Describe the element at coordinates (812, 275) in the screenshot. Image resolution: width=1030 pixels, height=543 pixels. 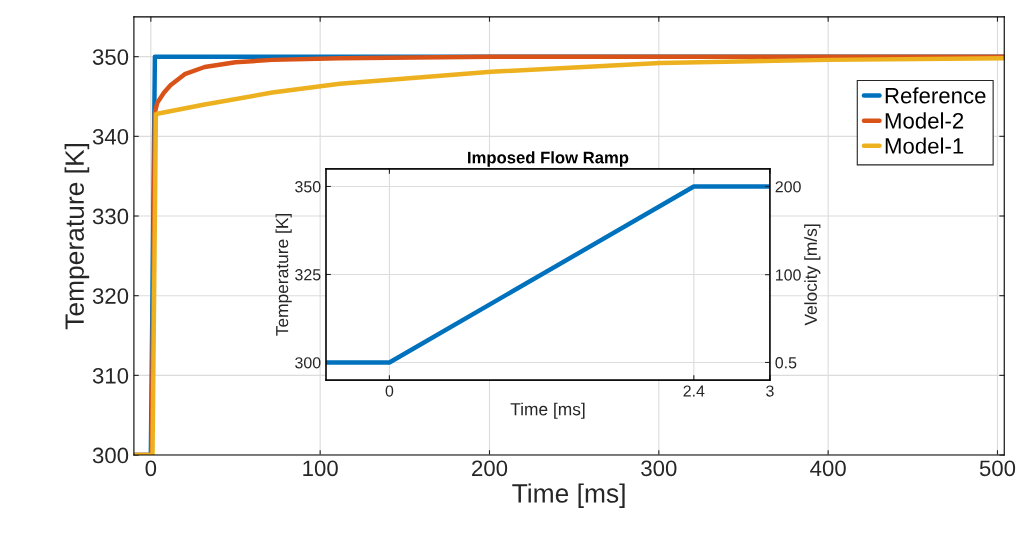
I see `y2-axis-title: Velocity [m/s]` at that location.